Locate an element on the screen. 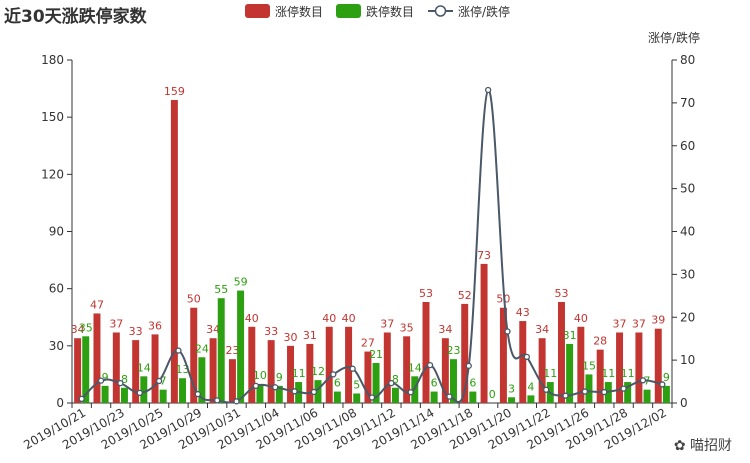 The width and height of the screenshot is (750, 463). limit-down-value-label: 6 is located at coordinates (434, 383).